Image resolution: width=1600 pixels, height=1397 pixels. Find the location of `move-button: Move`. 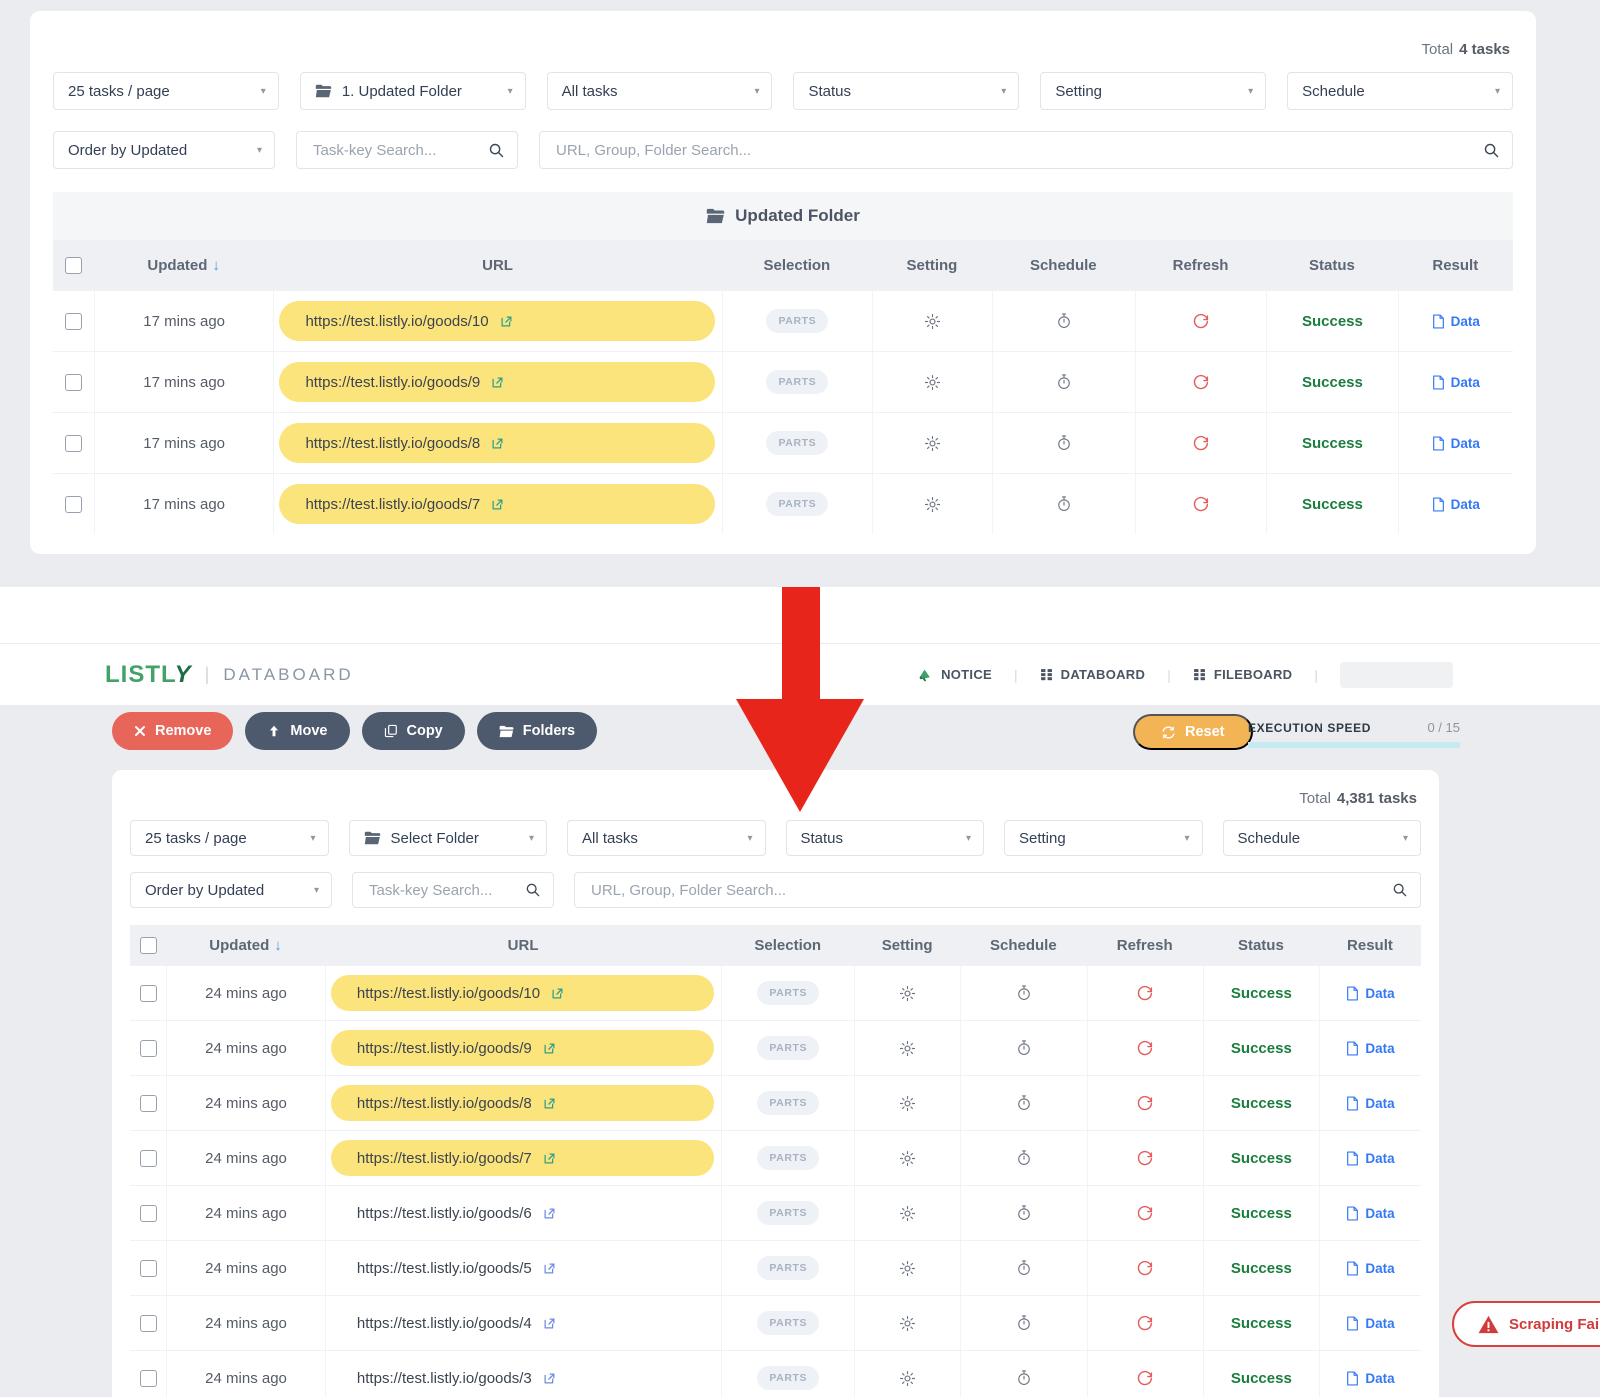

move-button: Move is located at coordinates (297, 731).